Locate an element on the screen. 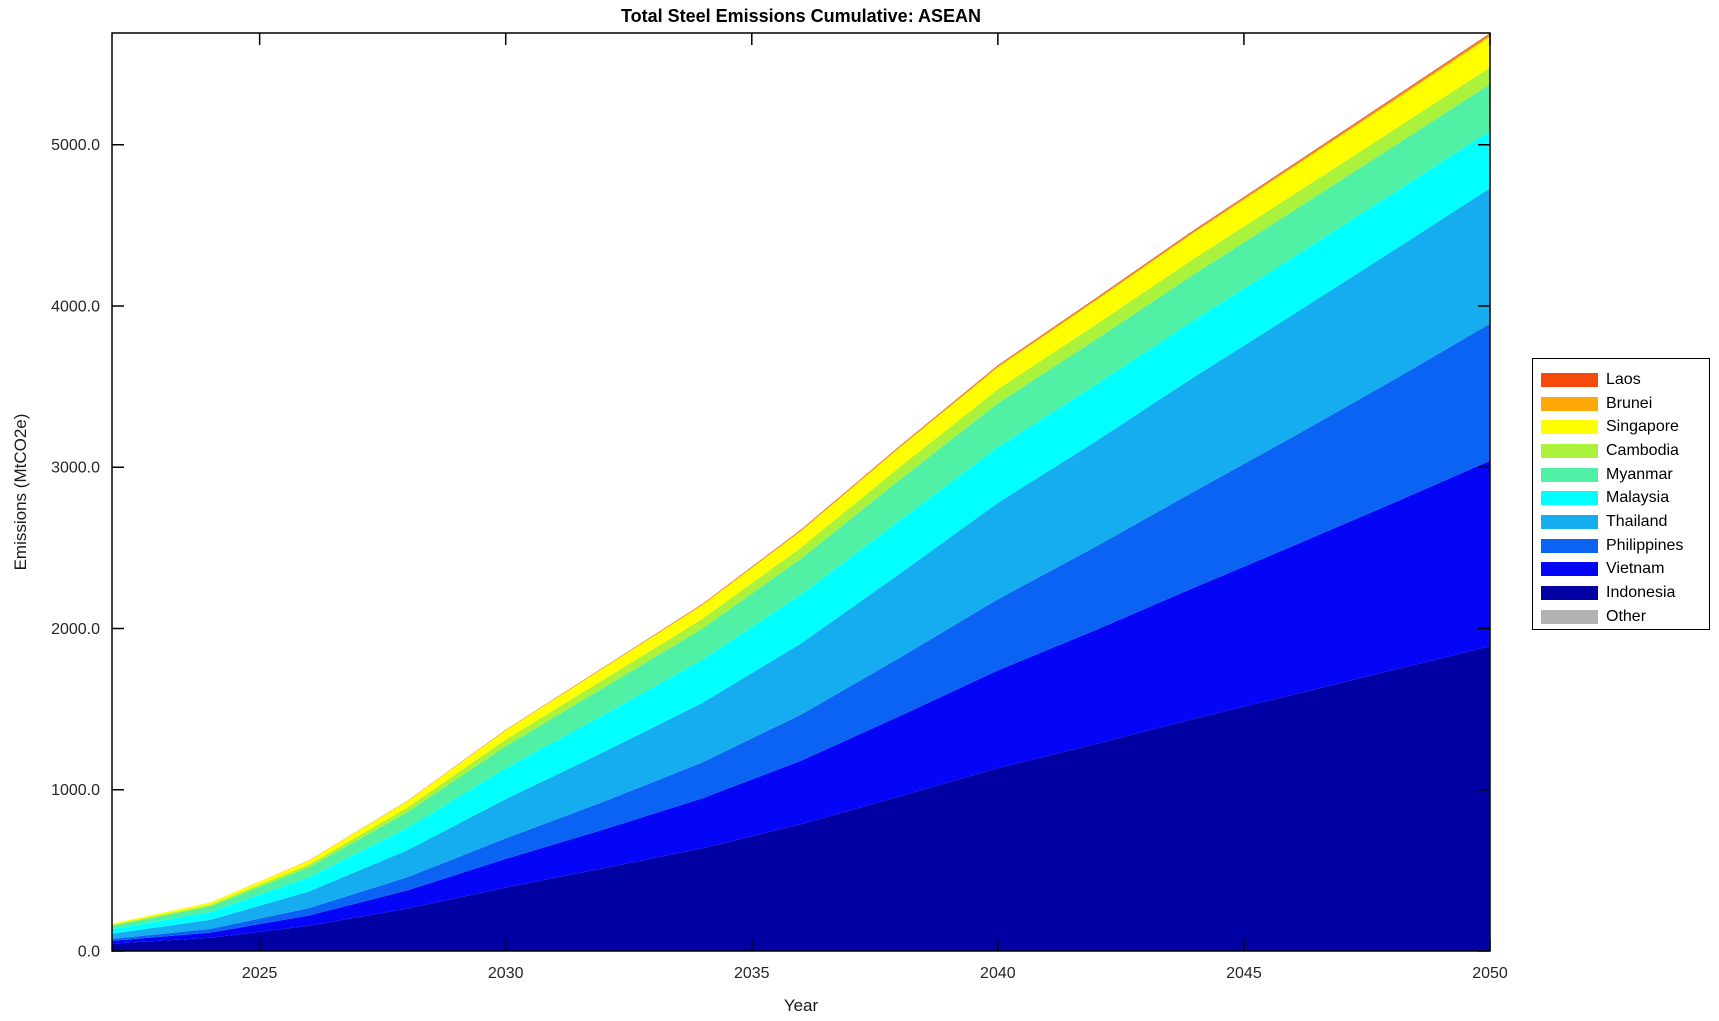 This screenshot has width=1719, height=1021. y-tick-label: 2000.0 is located at coordinates (75, 629).